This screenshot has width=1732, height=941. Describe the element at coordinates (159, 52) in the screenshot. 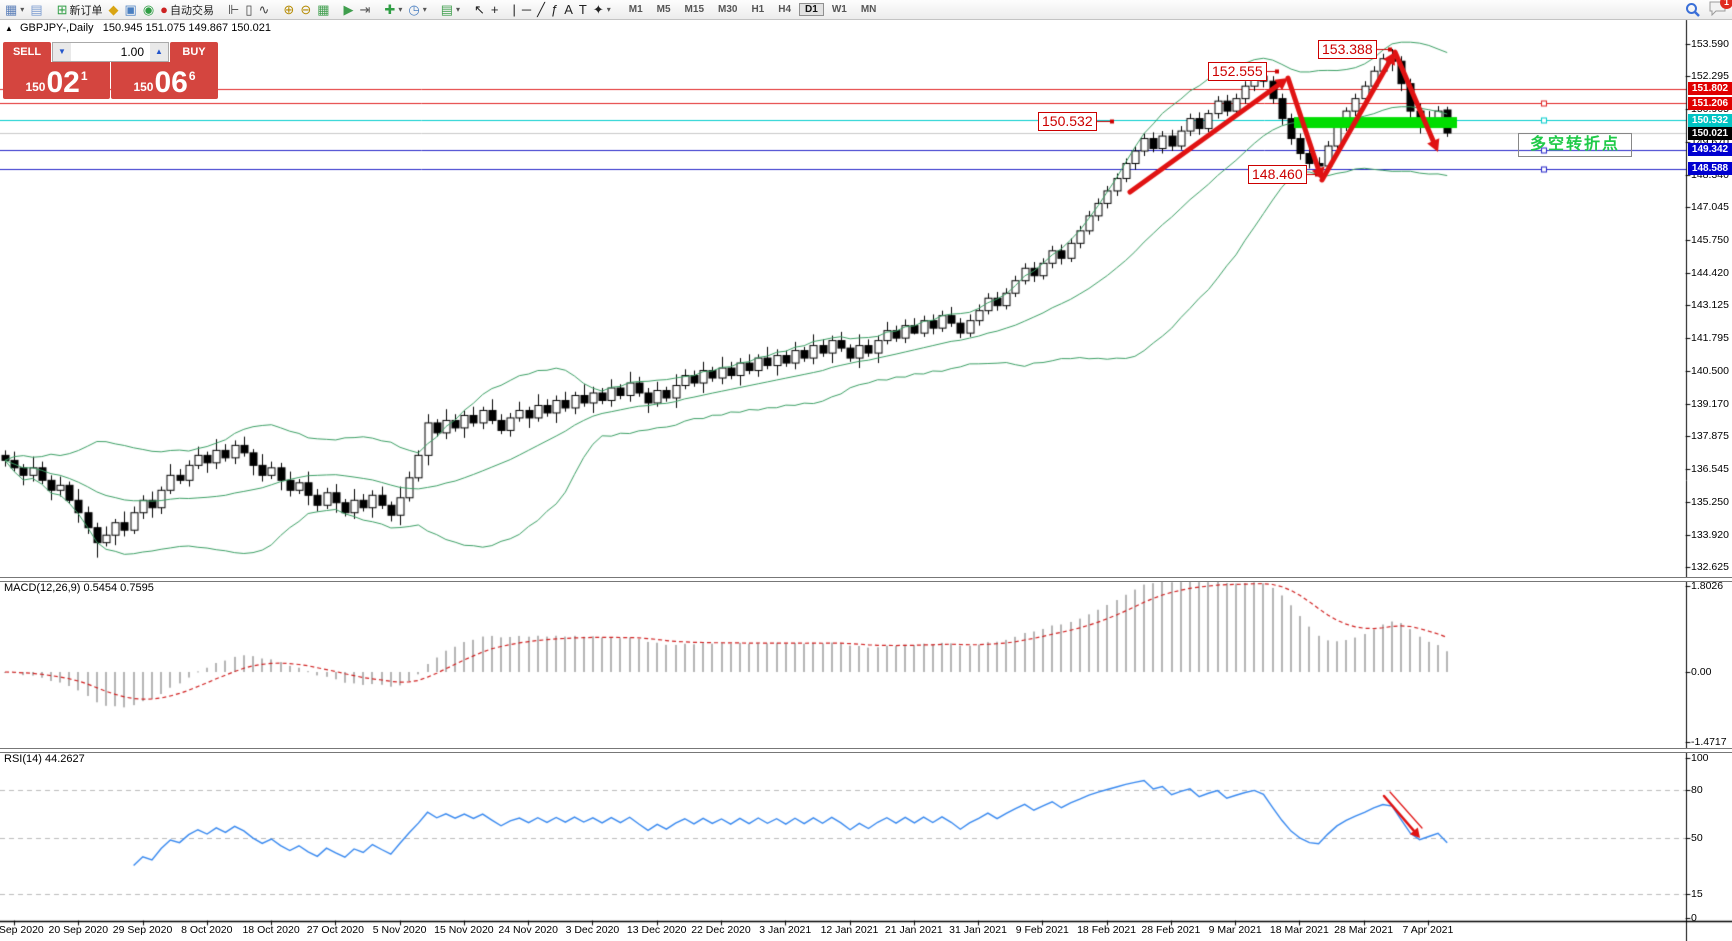

I see `volume-up-button: ▲` at that location.